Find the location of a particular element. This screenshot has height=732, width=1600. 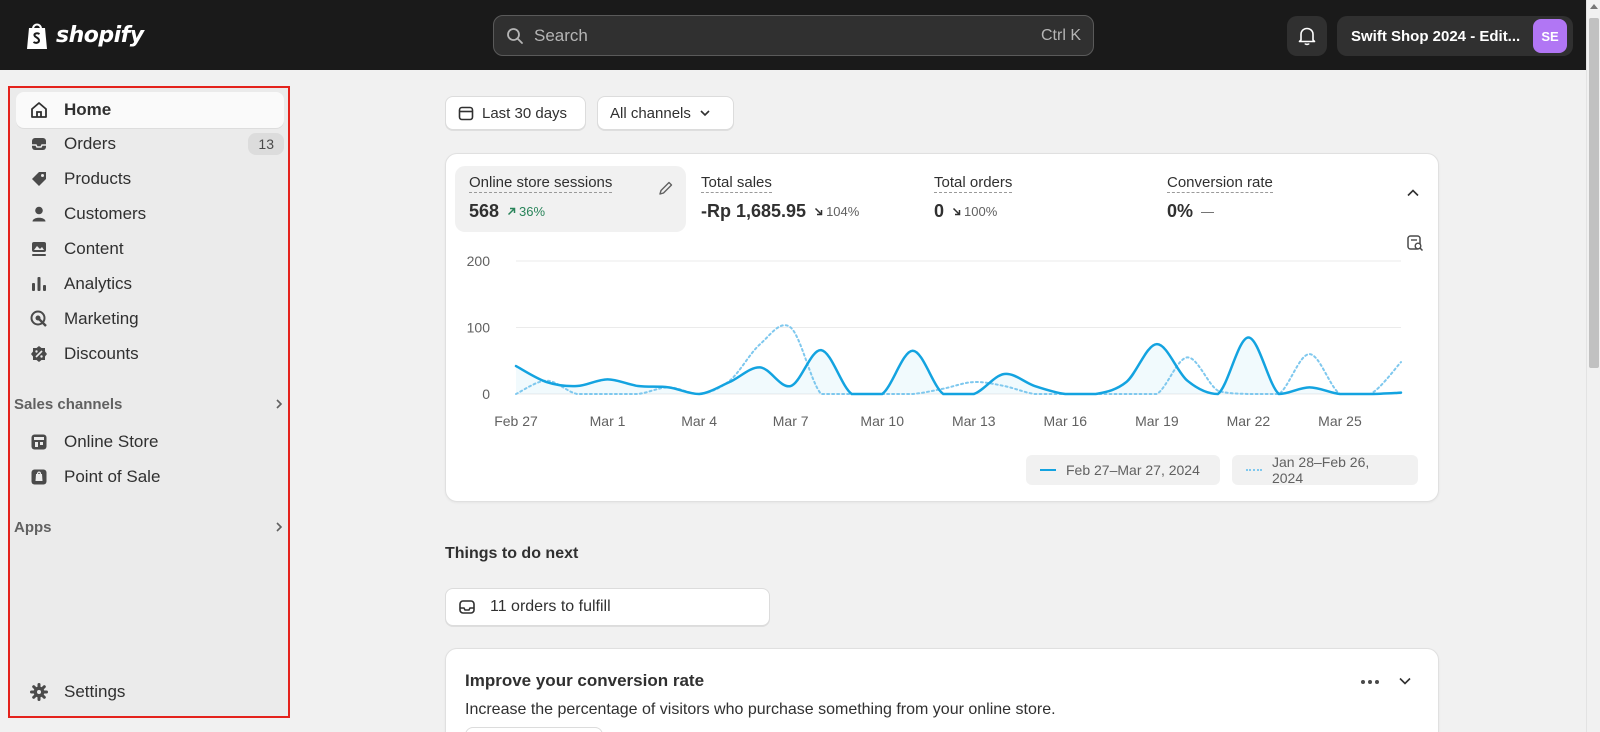

avatar: SE is located at coordinates (1550, 36).